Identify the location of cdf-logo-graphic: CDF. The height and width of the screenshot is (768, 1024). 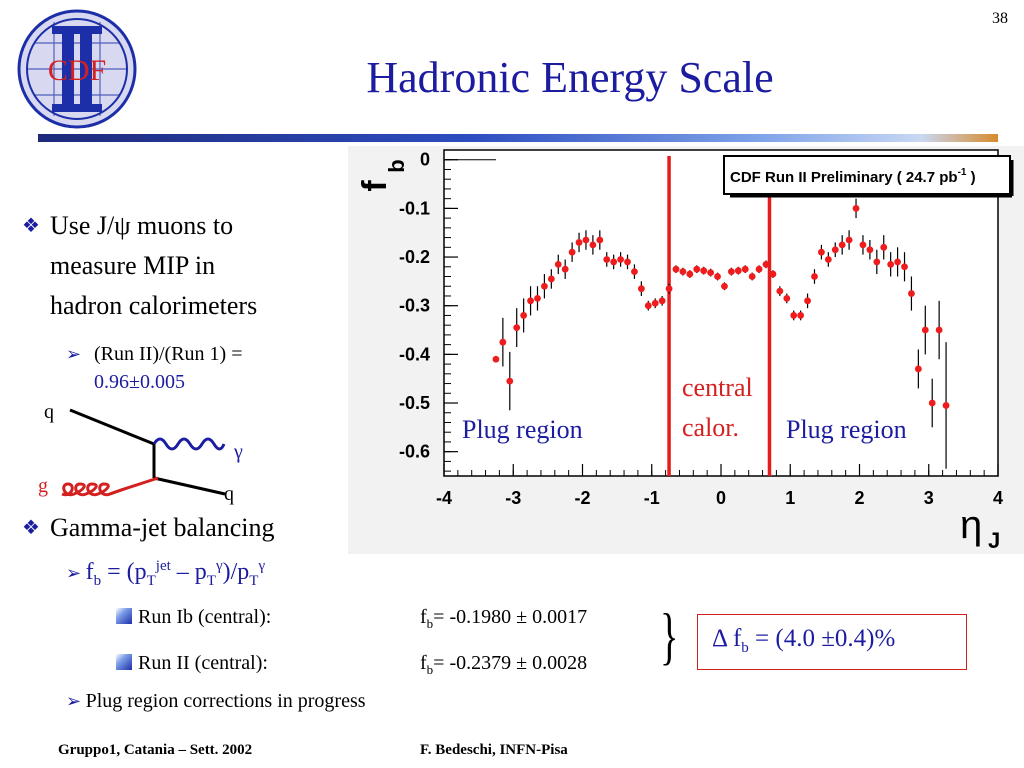
(77, 69).